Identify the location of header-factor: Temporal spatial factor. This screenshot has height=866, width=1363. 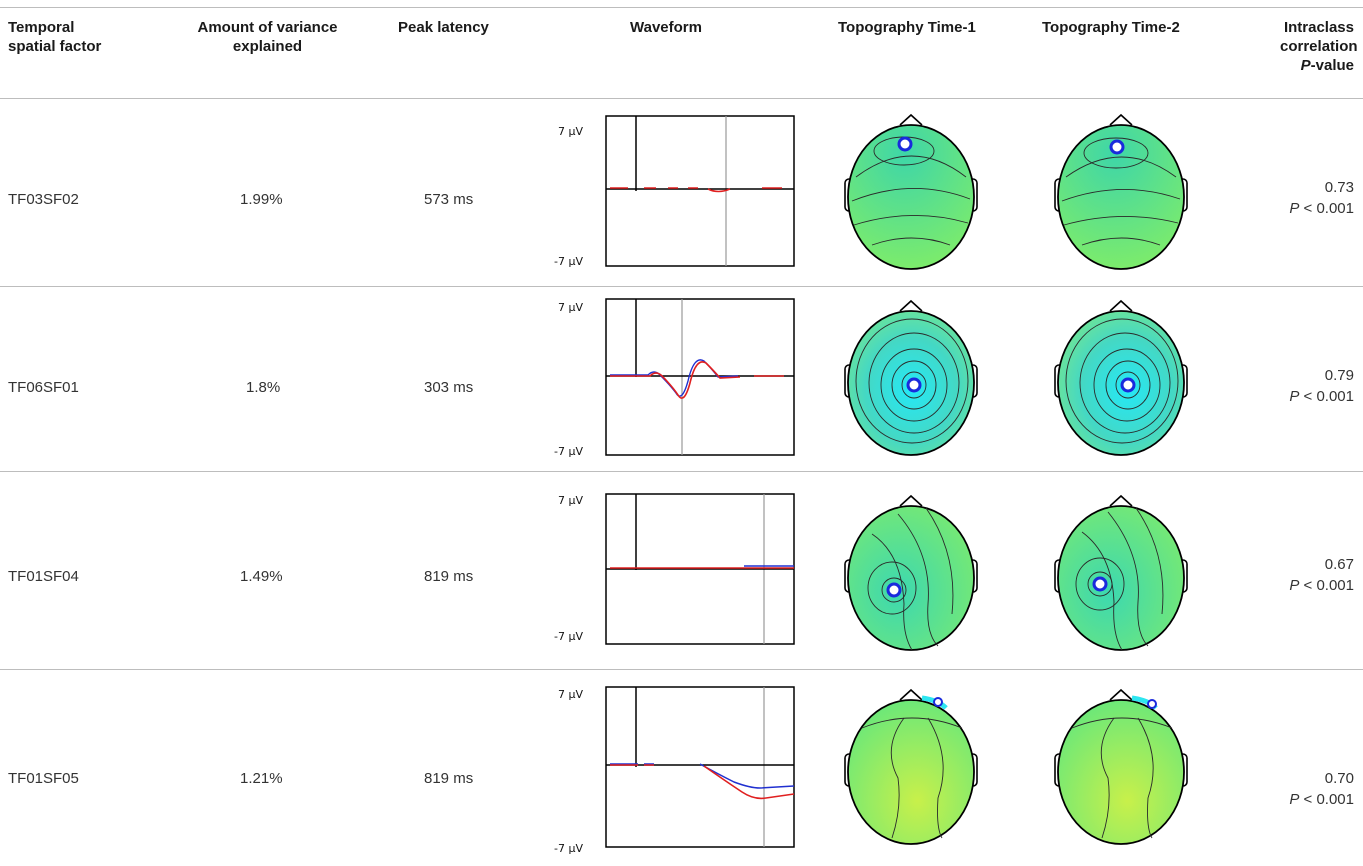
(55, 37).